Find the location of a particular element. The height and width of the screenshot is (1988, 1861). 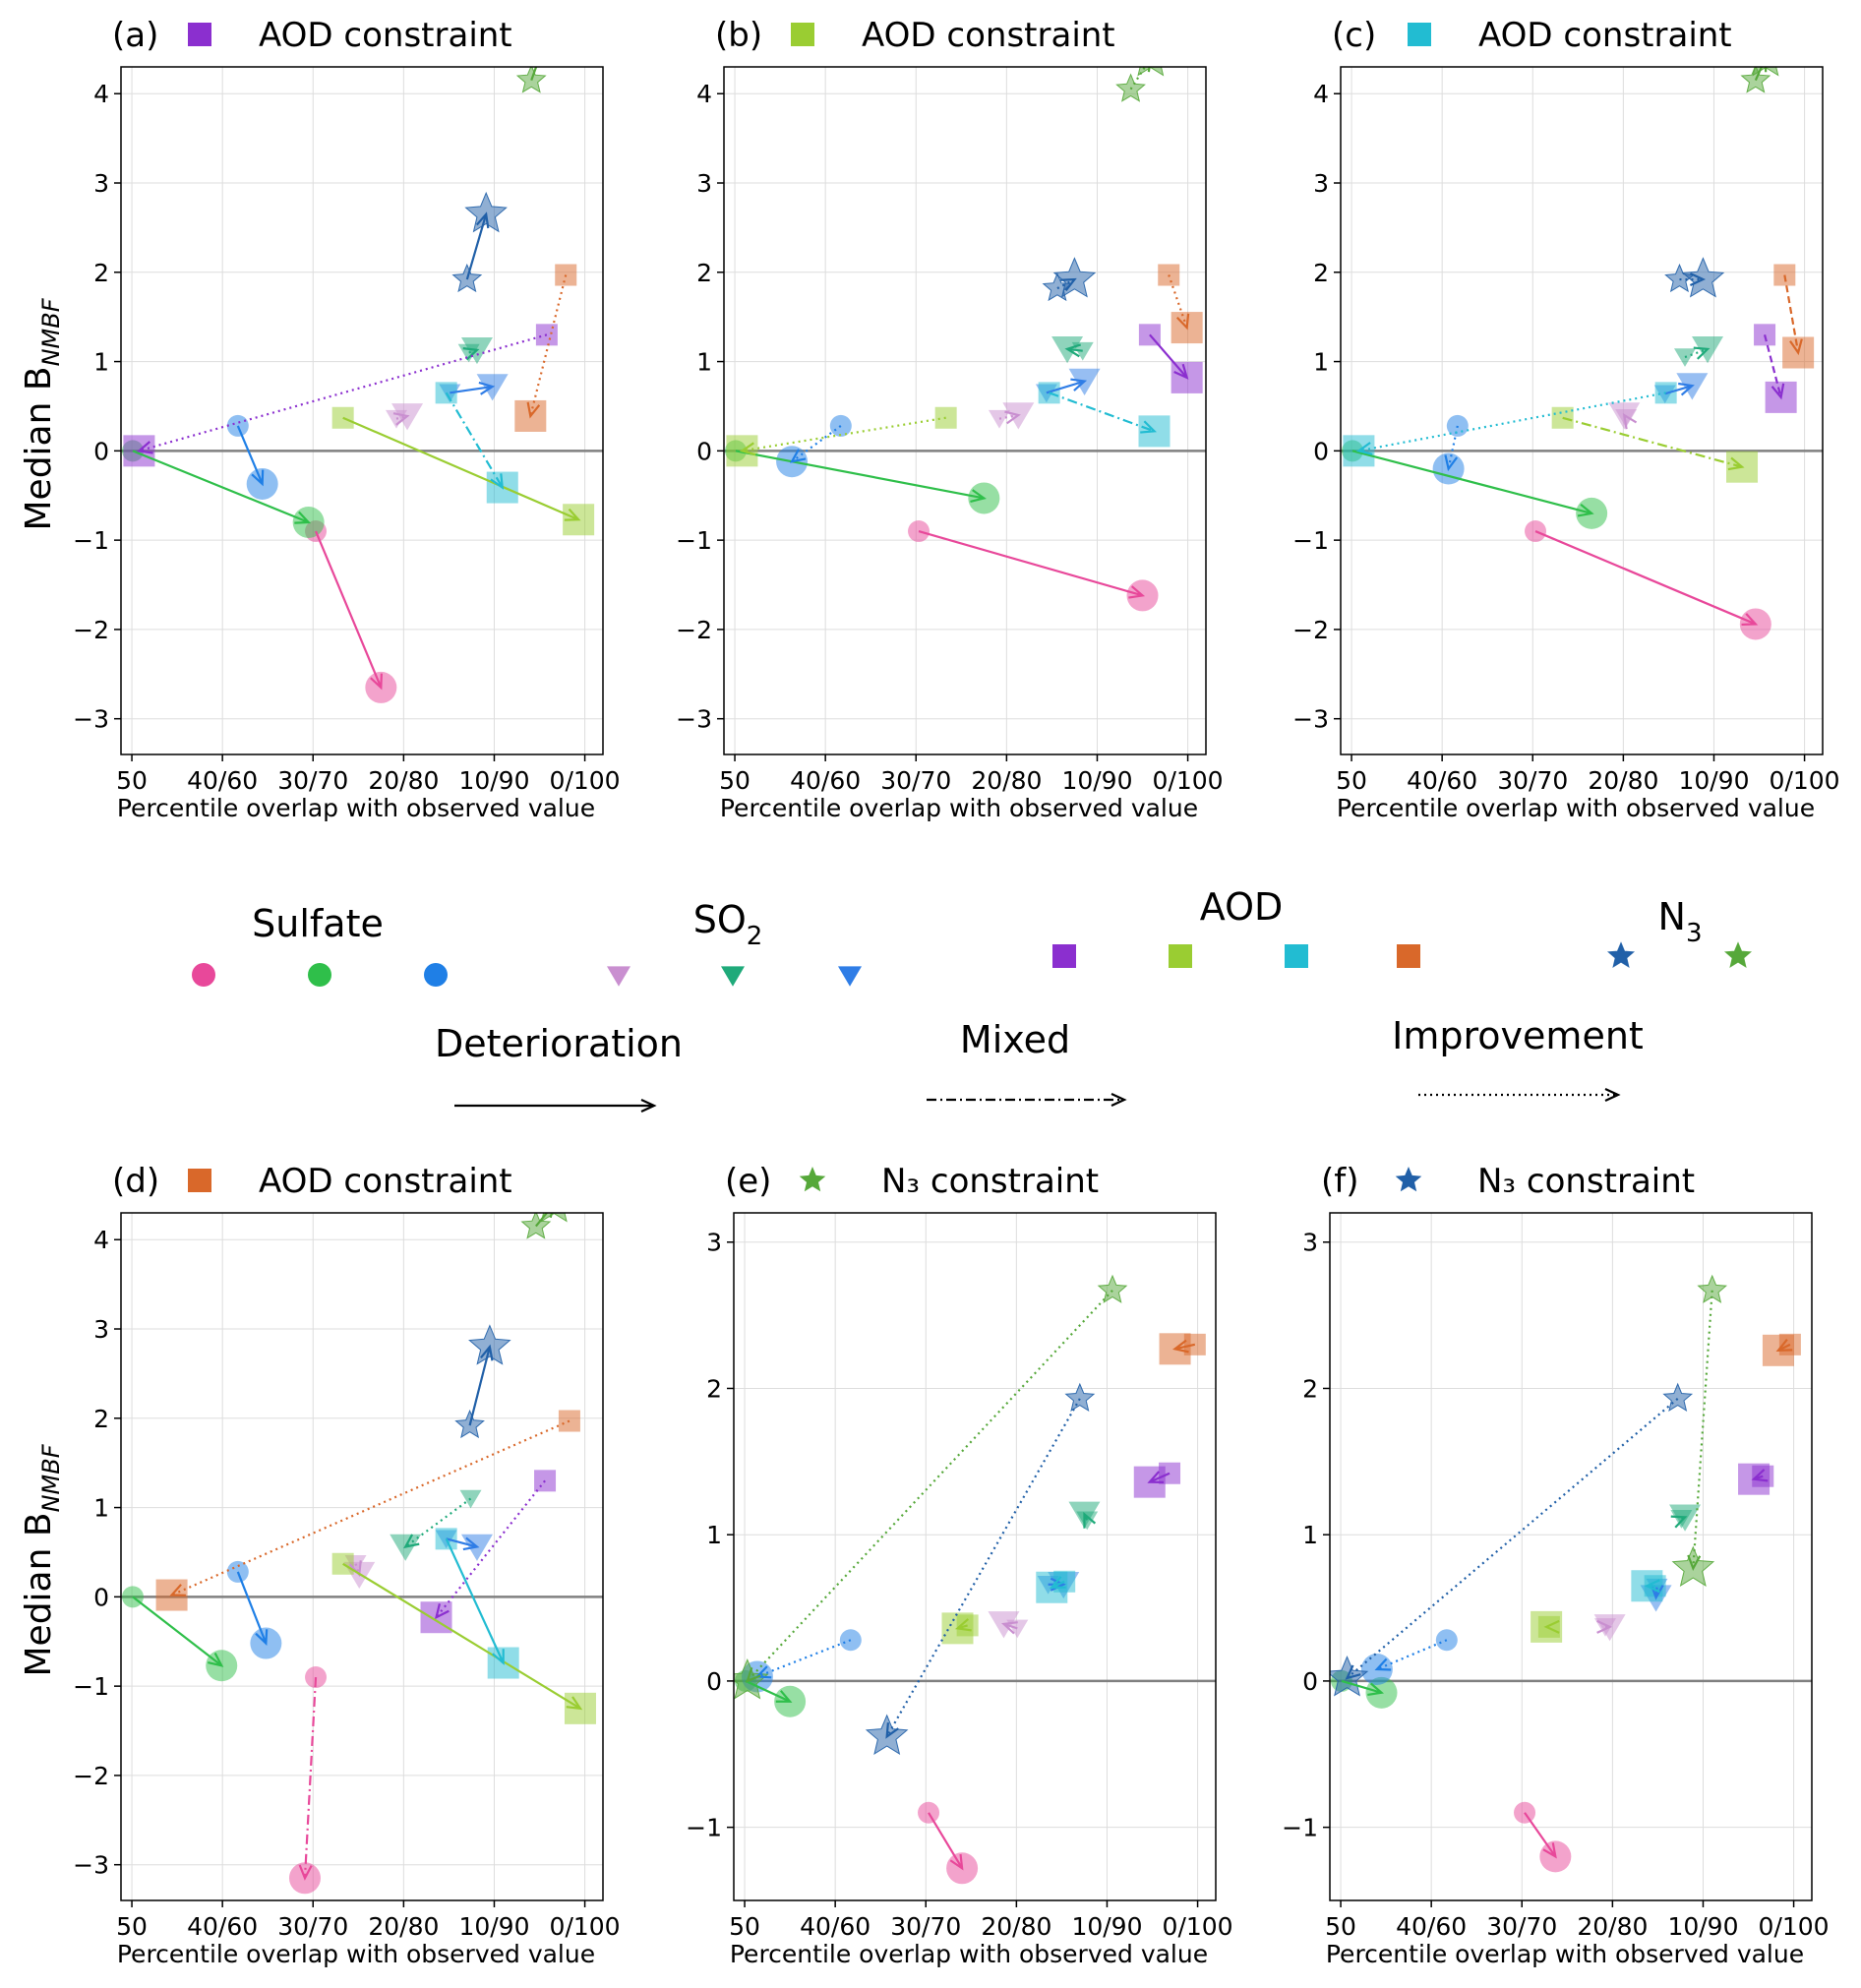

panel-title: AOD constraint is located at coordinates (1605, 35).